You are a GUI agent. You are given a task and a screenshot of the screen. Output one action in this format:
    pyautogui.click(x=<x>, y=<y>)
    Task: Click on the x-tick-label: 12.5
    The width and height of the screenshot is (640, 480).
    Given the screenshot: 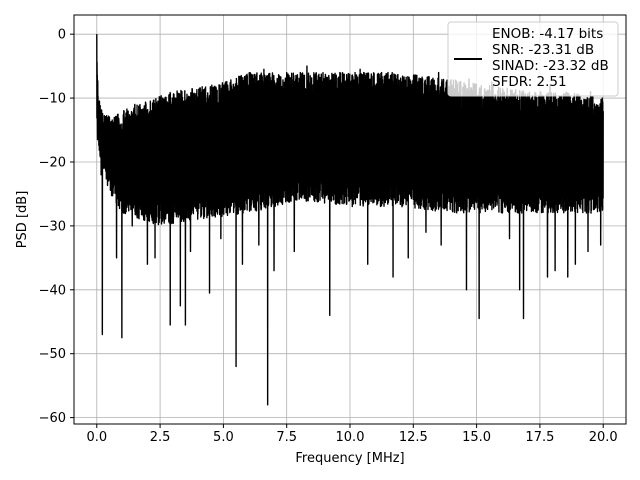 What is the action you would take?
    pyautogui.click(x=413, y=437)
    